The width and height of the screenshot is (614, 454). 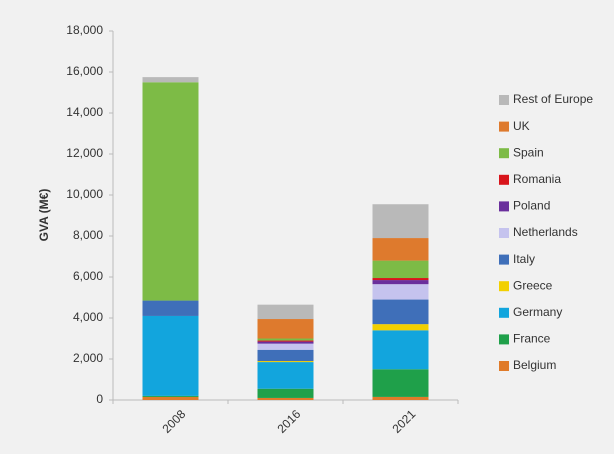 What do you see at coordinates (88, 235) in the screenshot?
I see `y-tick-label: 8,000` at bounding box center [88, 235].